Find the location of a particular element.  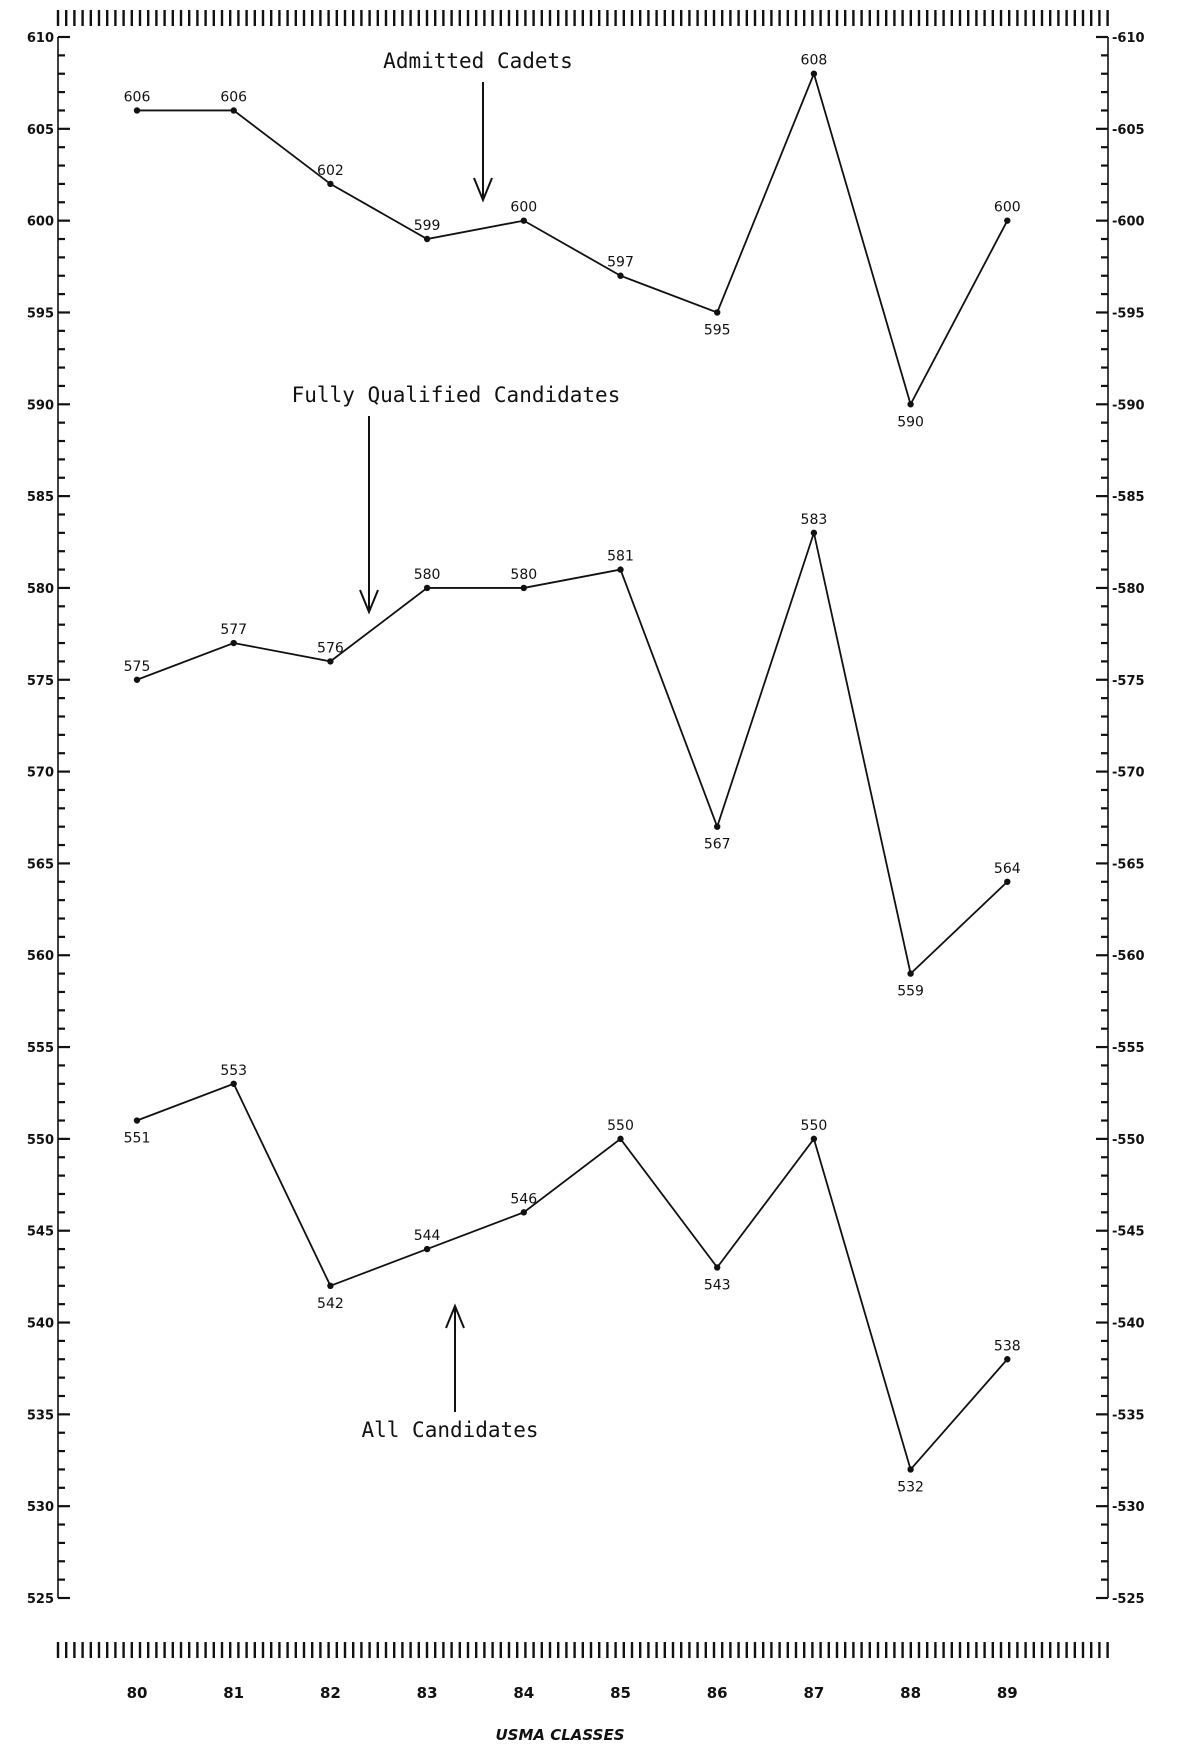

annotation-label: All Candidates is located at coordinates (449, 1430).